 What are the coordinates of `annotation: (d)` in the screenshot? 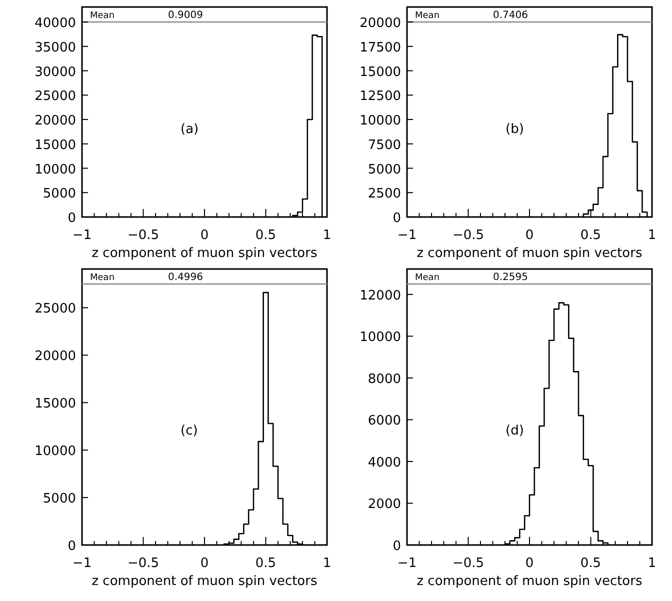 It's located at (515, 431).